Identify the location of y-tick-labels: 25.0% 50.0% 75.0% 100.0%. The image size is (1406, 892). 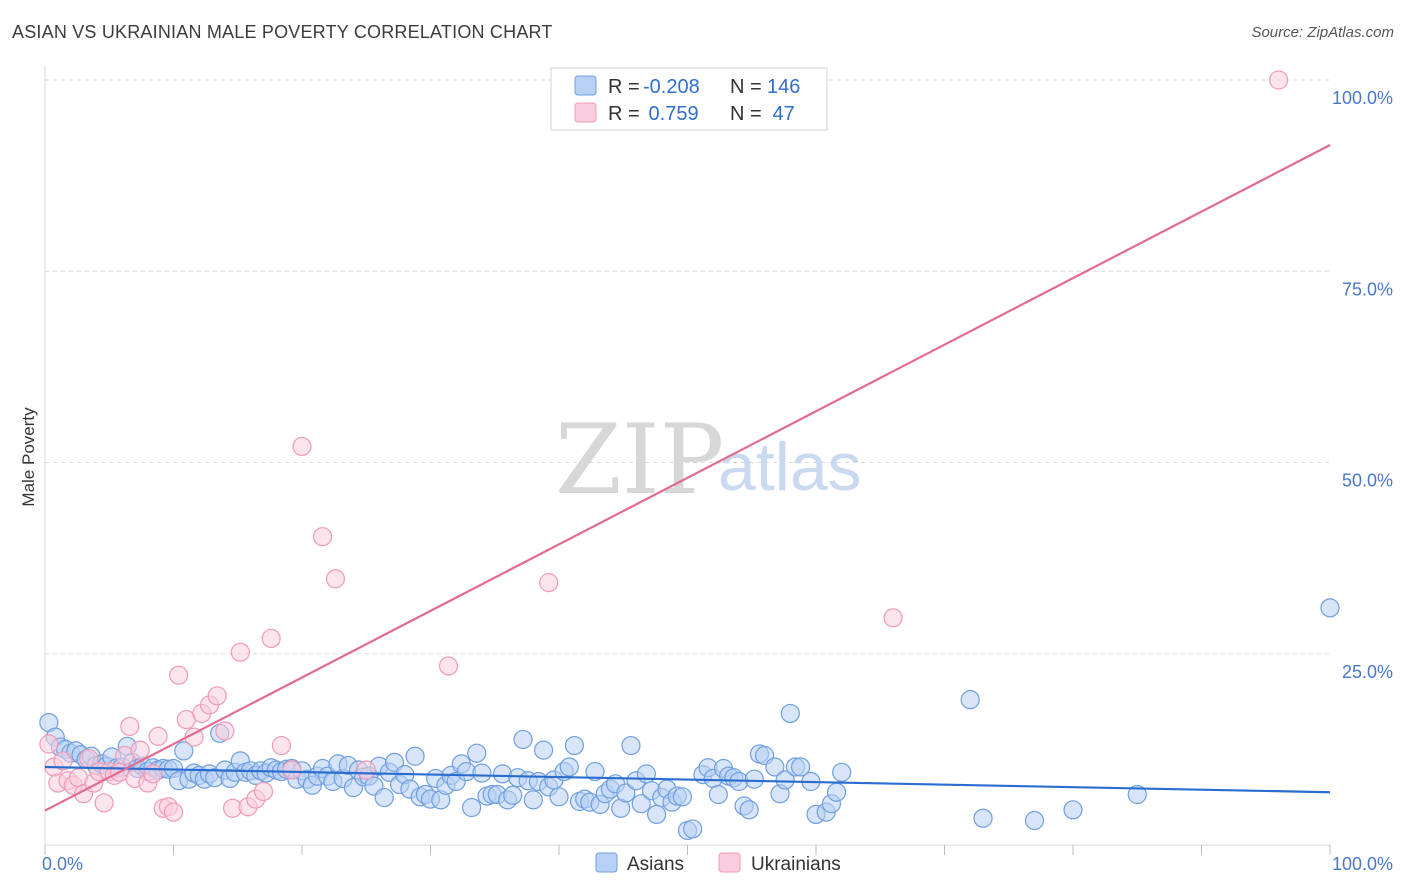
(1362, 385).